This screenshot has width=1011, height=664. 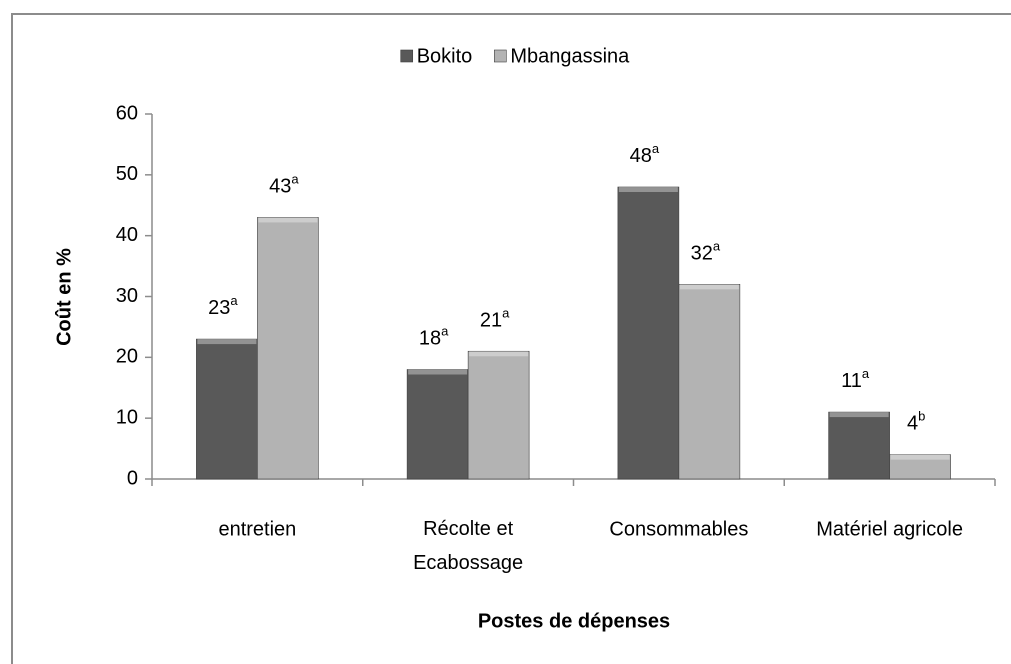 What do you see at coordinates (127, 357) in the screenshot?
I see `y-tick-label: 20` at bounding box center [127, 357].